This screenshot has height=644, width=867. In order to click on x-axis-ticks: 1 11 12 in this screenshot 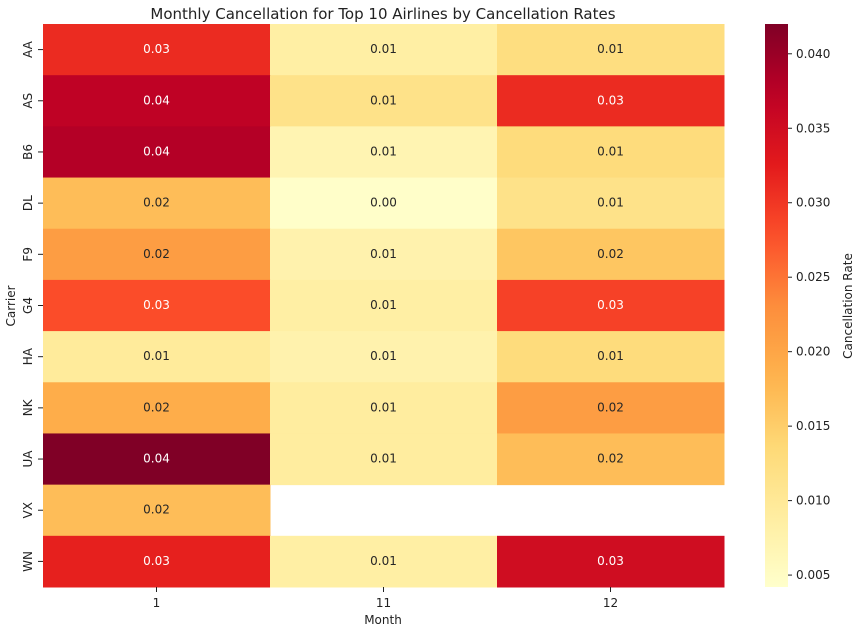, I will do `click(385, 598)`.